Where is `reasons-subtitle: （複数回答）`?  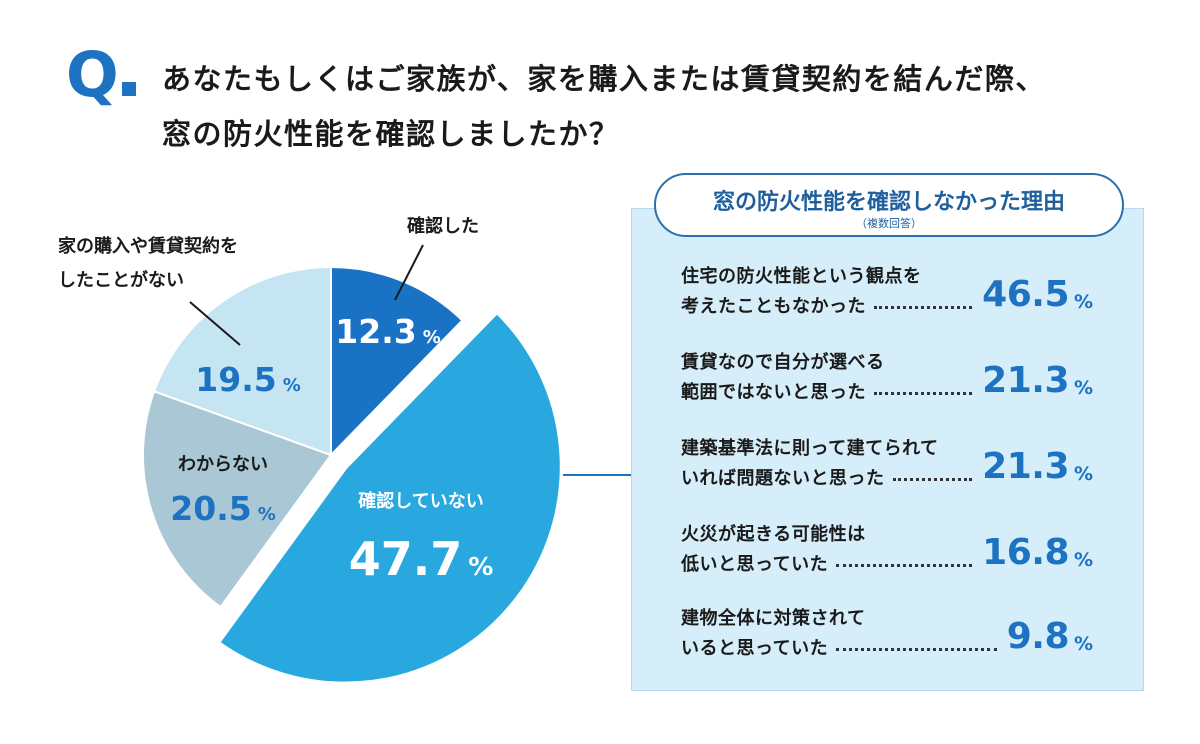 reasons-subtitle: （複数回答） is located at coordinates (889, 223).